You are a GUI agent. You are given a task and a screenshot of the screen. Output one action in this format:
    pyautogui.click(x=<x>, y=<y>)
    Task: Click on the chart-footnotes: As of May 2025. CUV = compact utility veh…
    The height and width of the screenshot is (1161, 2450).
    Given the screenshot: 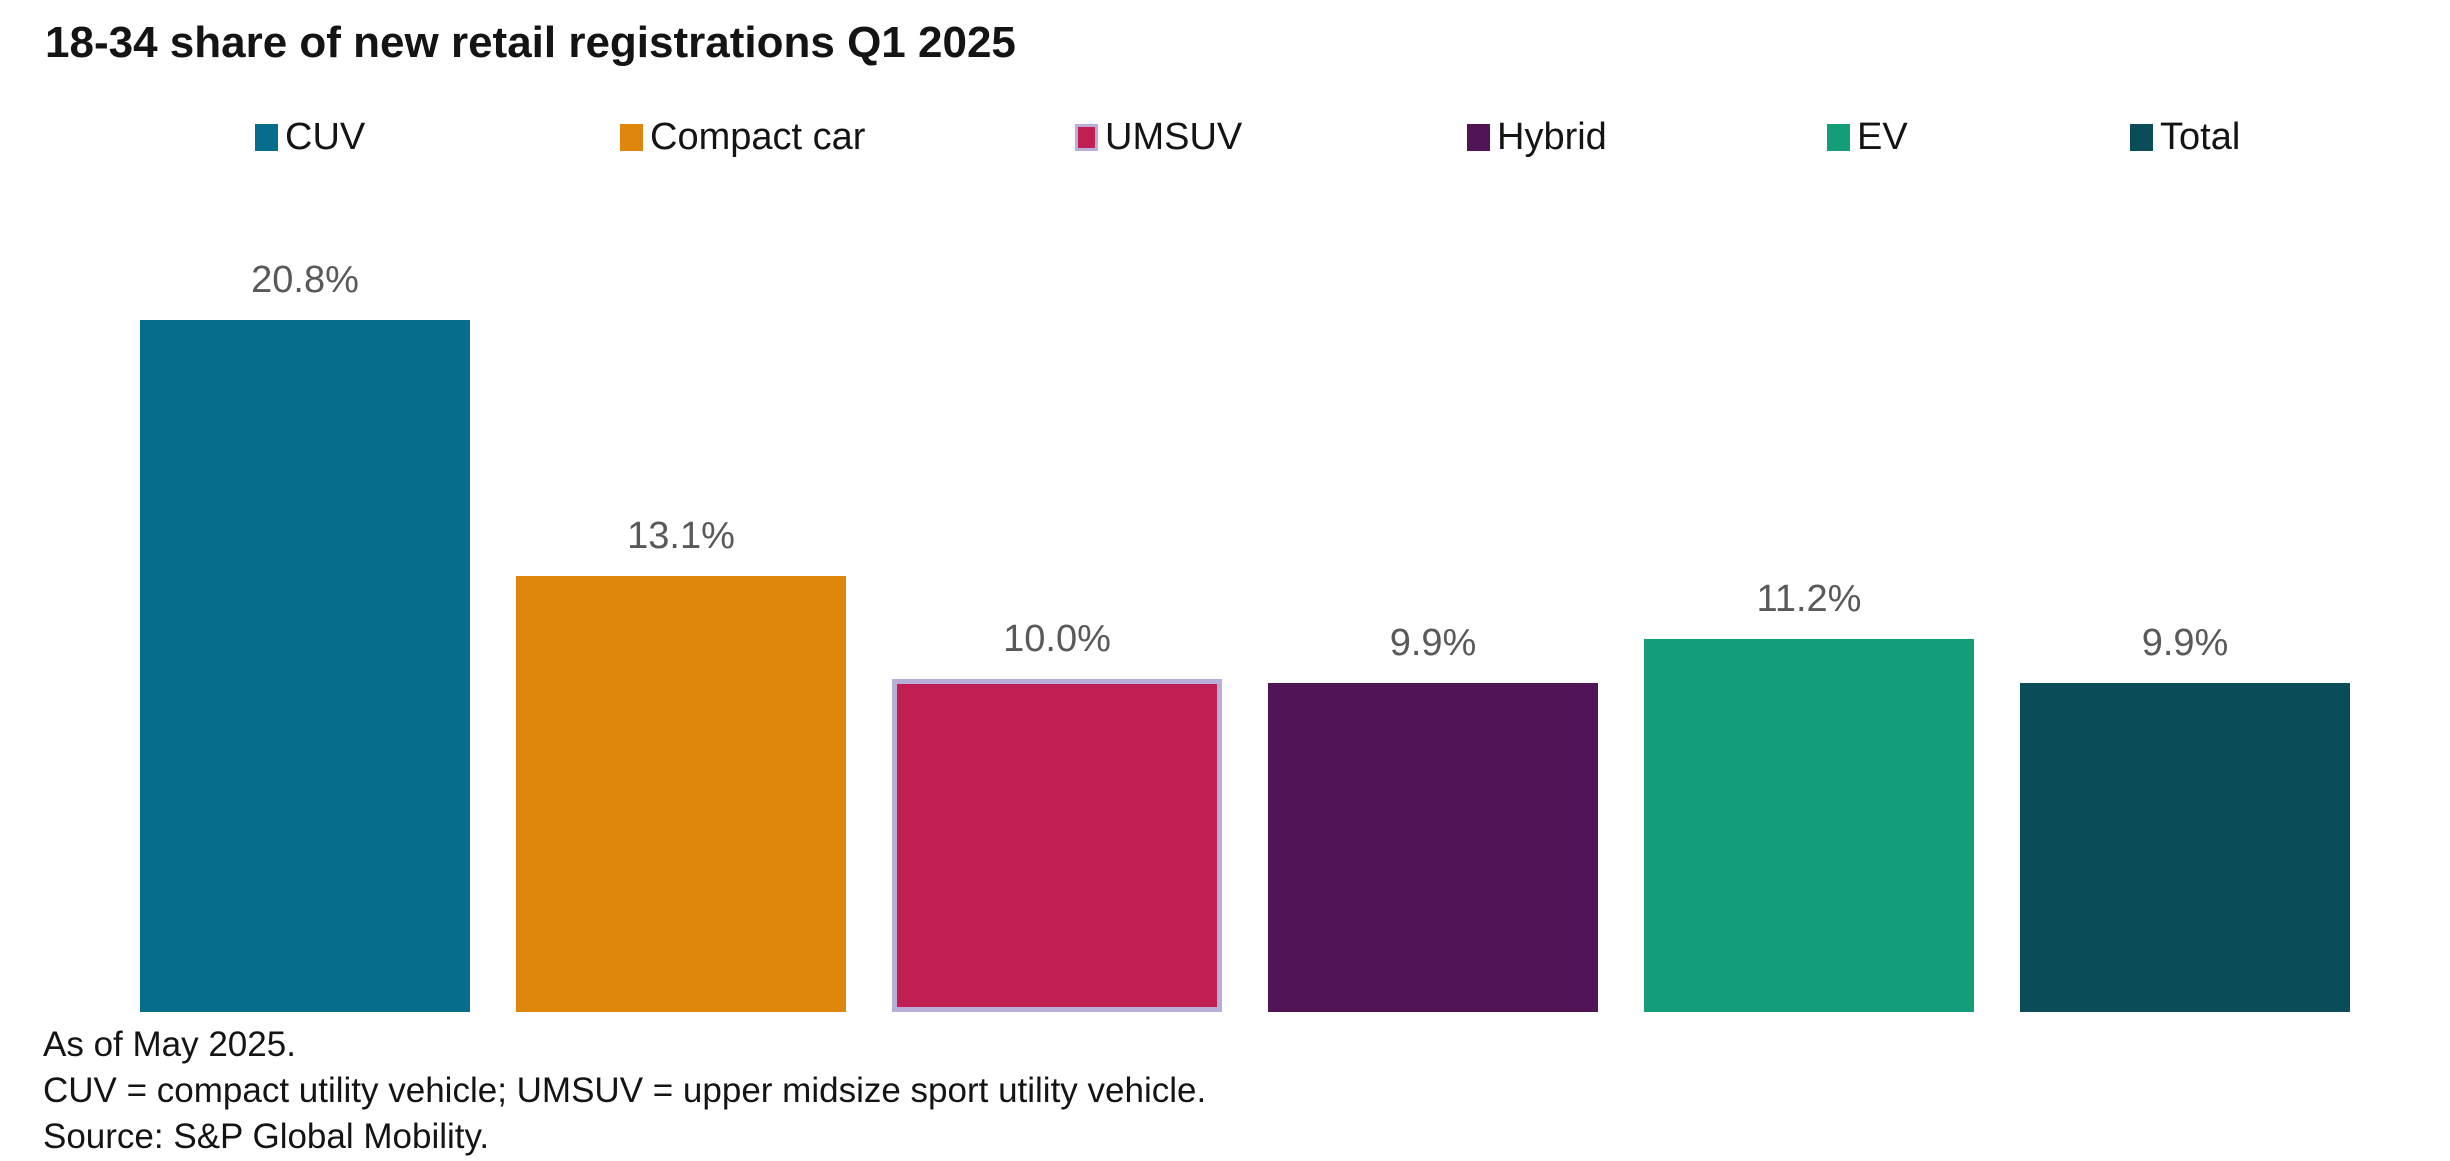 What is the action you would take?
    pyautogui.click(x=624, y=1091)
    